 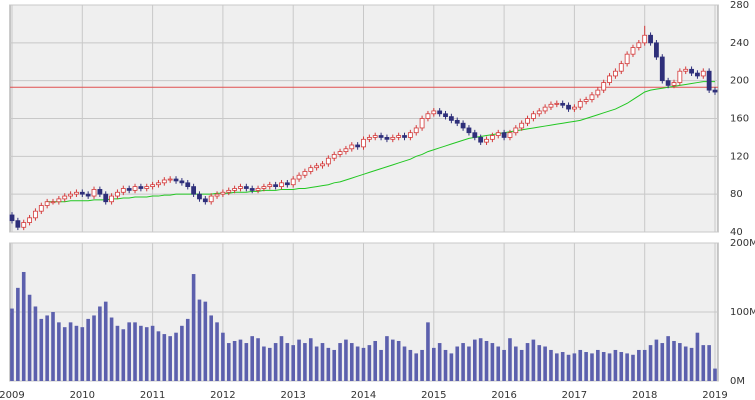 What do you see at coordinates (222, 395) in the screenshot?
I see `x-tick-label: 2012` at bounding box center [222, 395].